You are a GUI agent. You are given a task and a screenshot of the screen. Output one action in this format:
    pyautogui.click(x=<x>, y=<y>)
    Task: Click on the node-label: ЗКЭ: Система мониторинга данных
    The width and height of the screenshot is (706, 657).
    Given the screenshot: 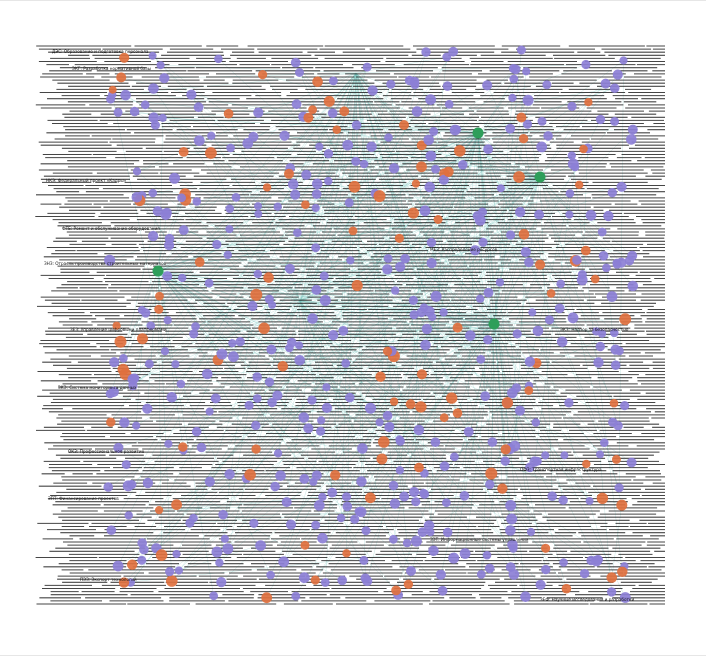 What is the action you would take?
    pyautogui.click(x=97, y=387)
    